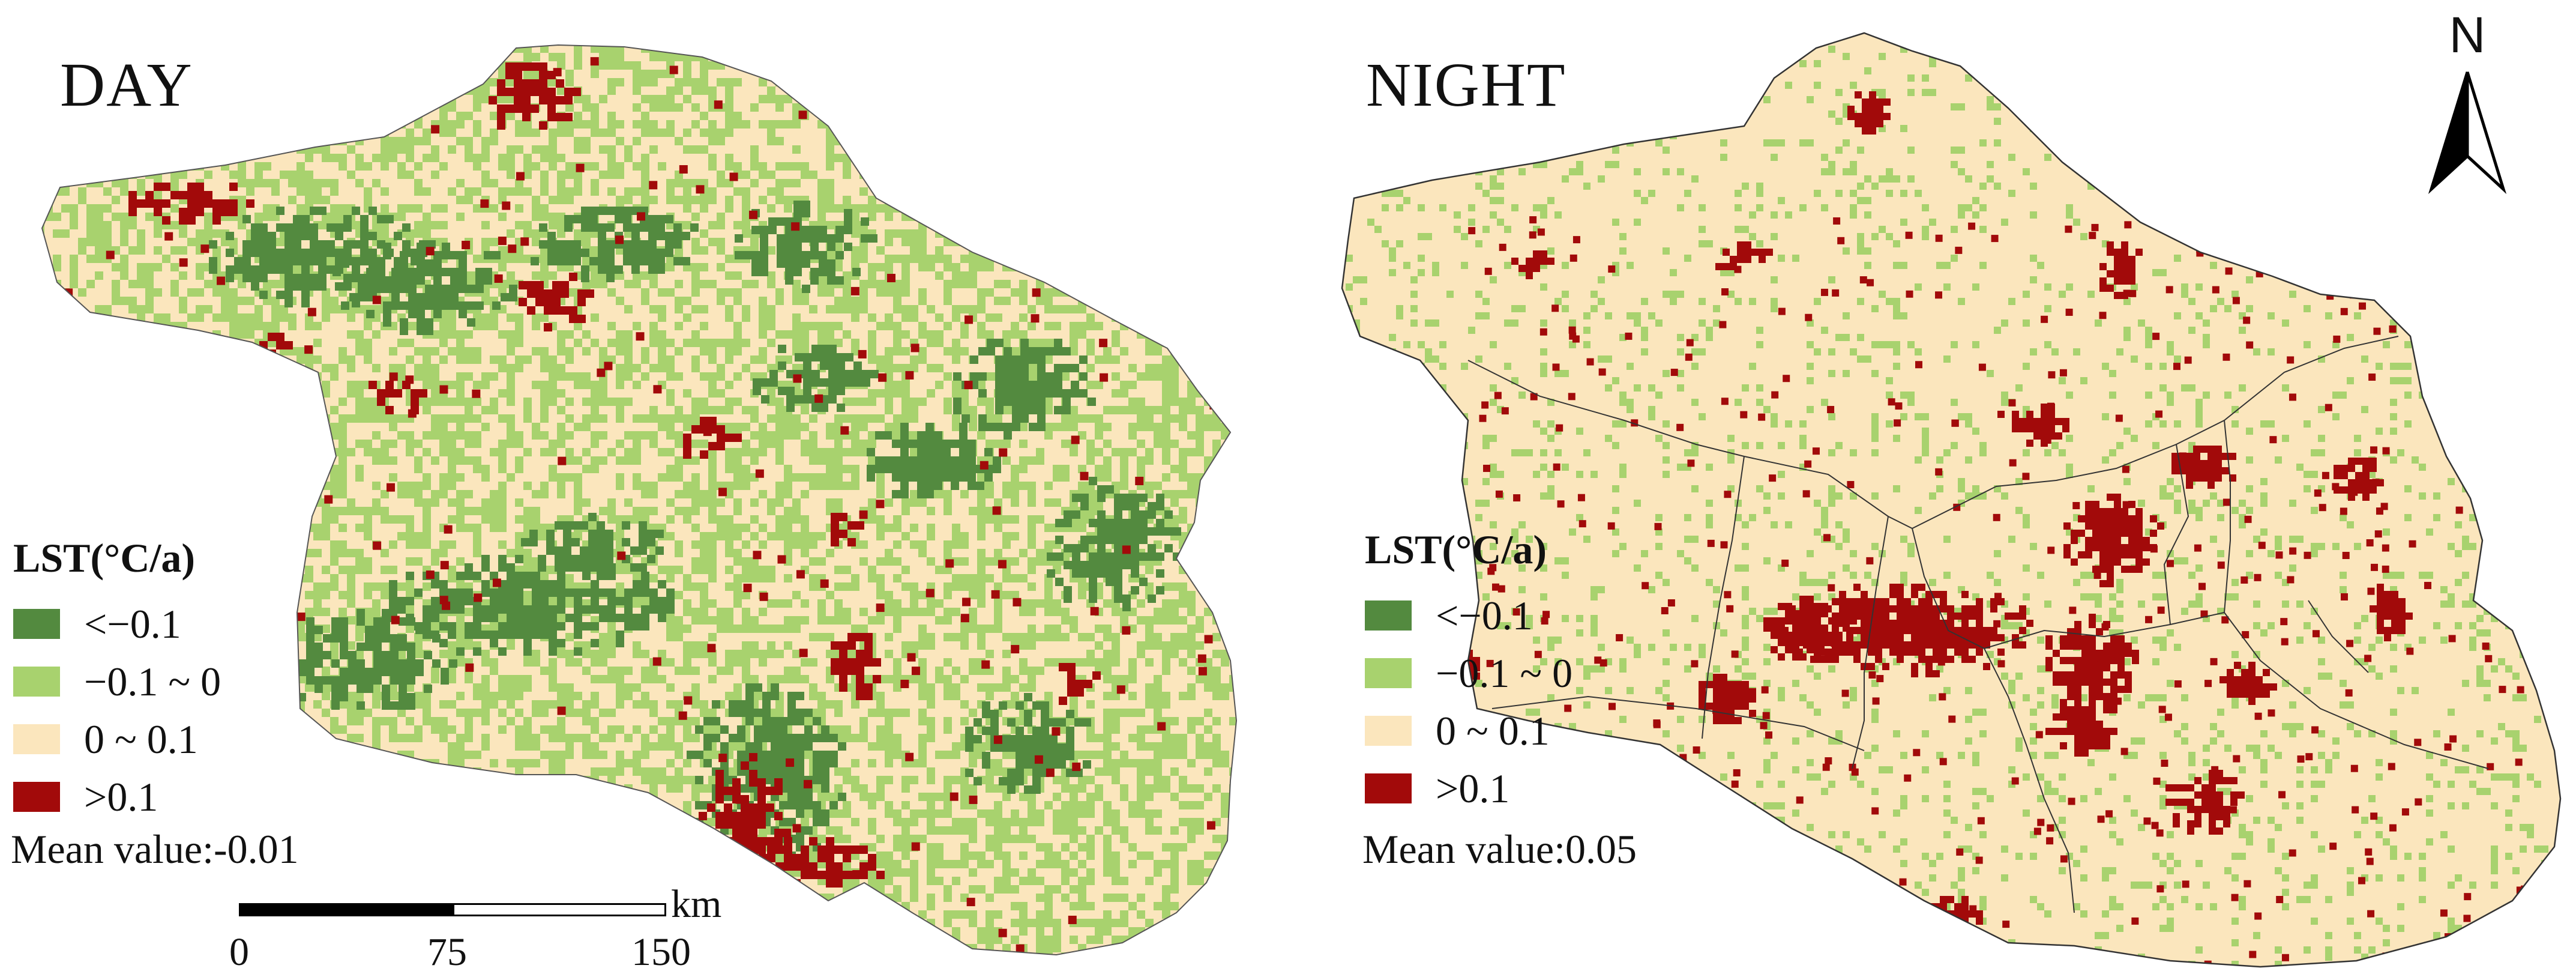 Image resolution: width=2576 pixels, height=977 pixels. Describe the element at coordinates (346, 909) in the screenshot. I see `scale-bar-segment-filled` at that location.